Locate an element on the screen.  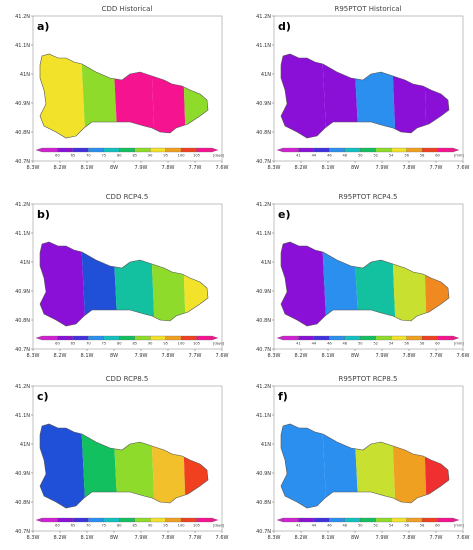
colorbar-tick-label: 56 is located at coordinates (406, 156).